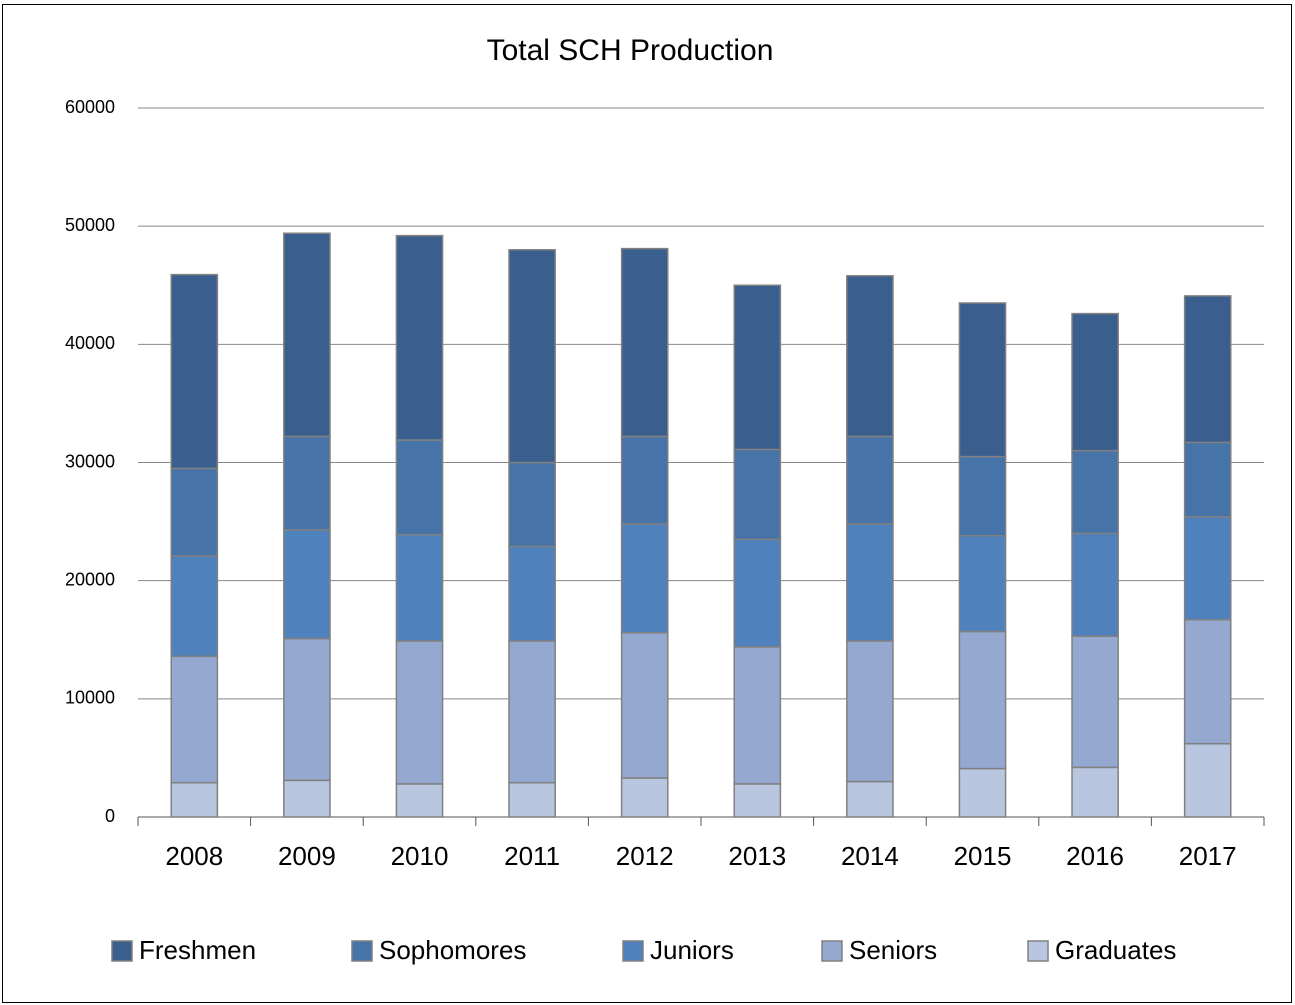 The width and height of the screenshot is (1295, 1005). Describe the element at coordinates (90, 579) in the screenshot. I see `y-tick-label: 20000` at that location.